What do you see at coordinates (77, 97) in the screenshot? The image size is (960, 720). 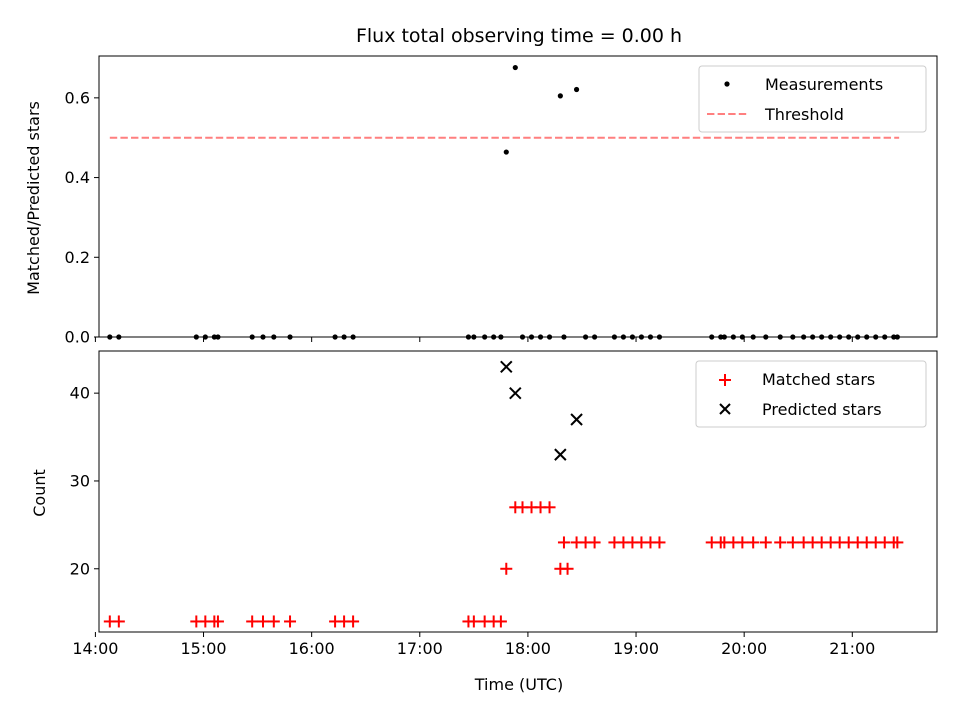 I see `top-y-tick-label: 0.6` at bounding box center [77, 97].